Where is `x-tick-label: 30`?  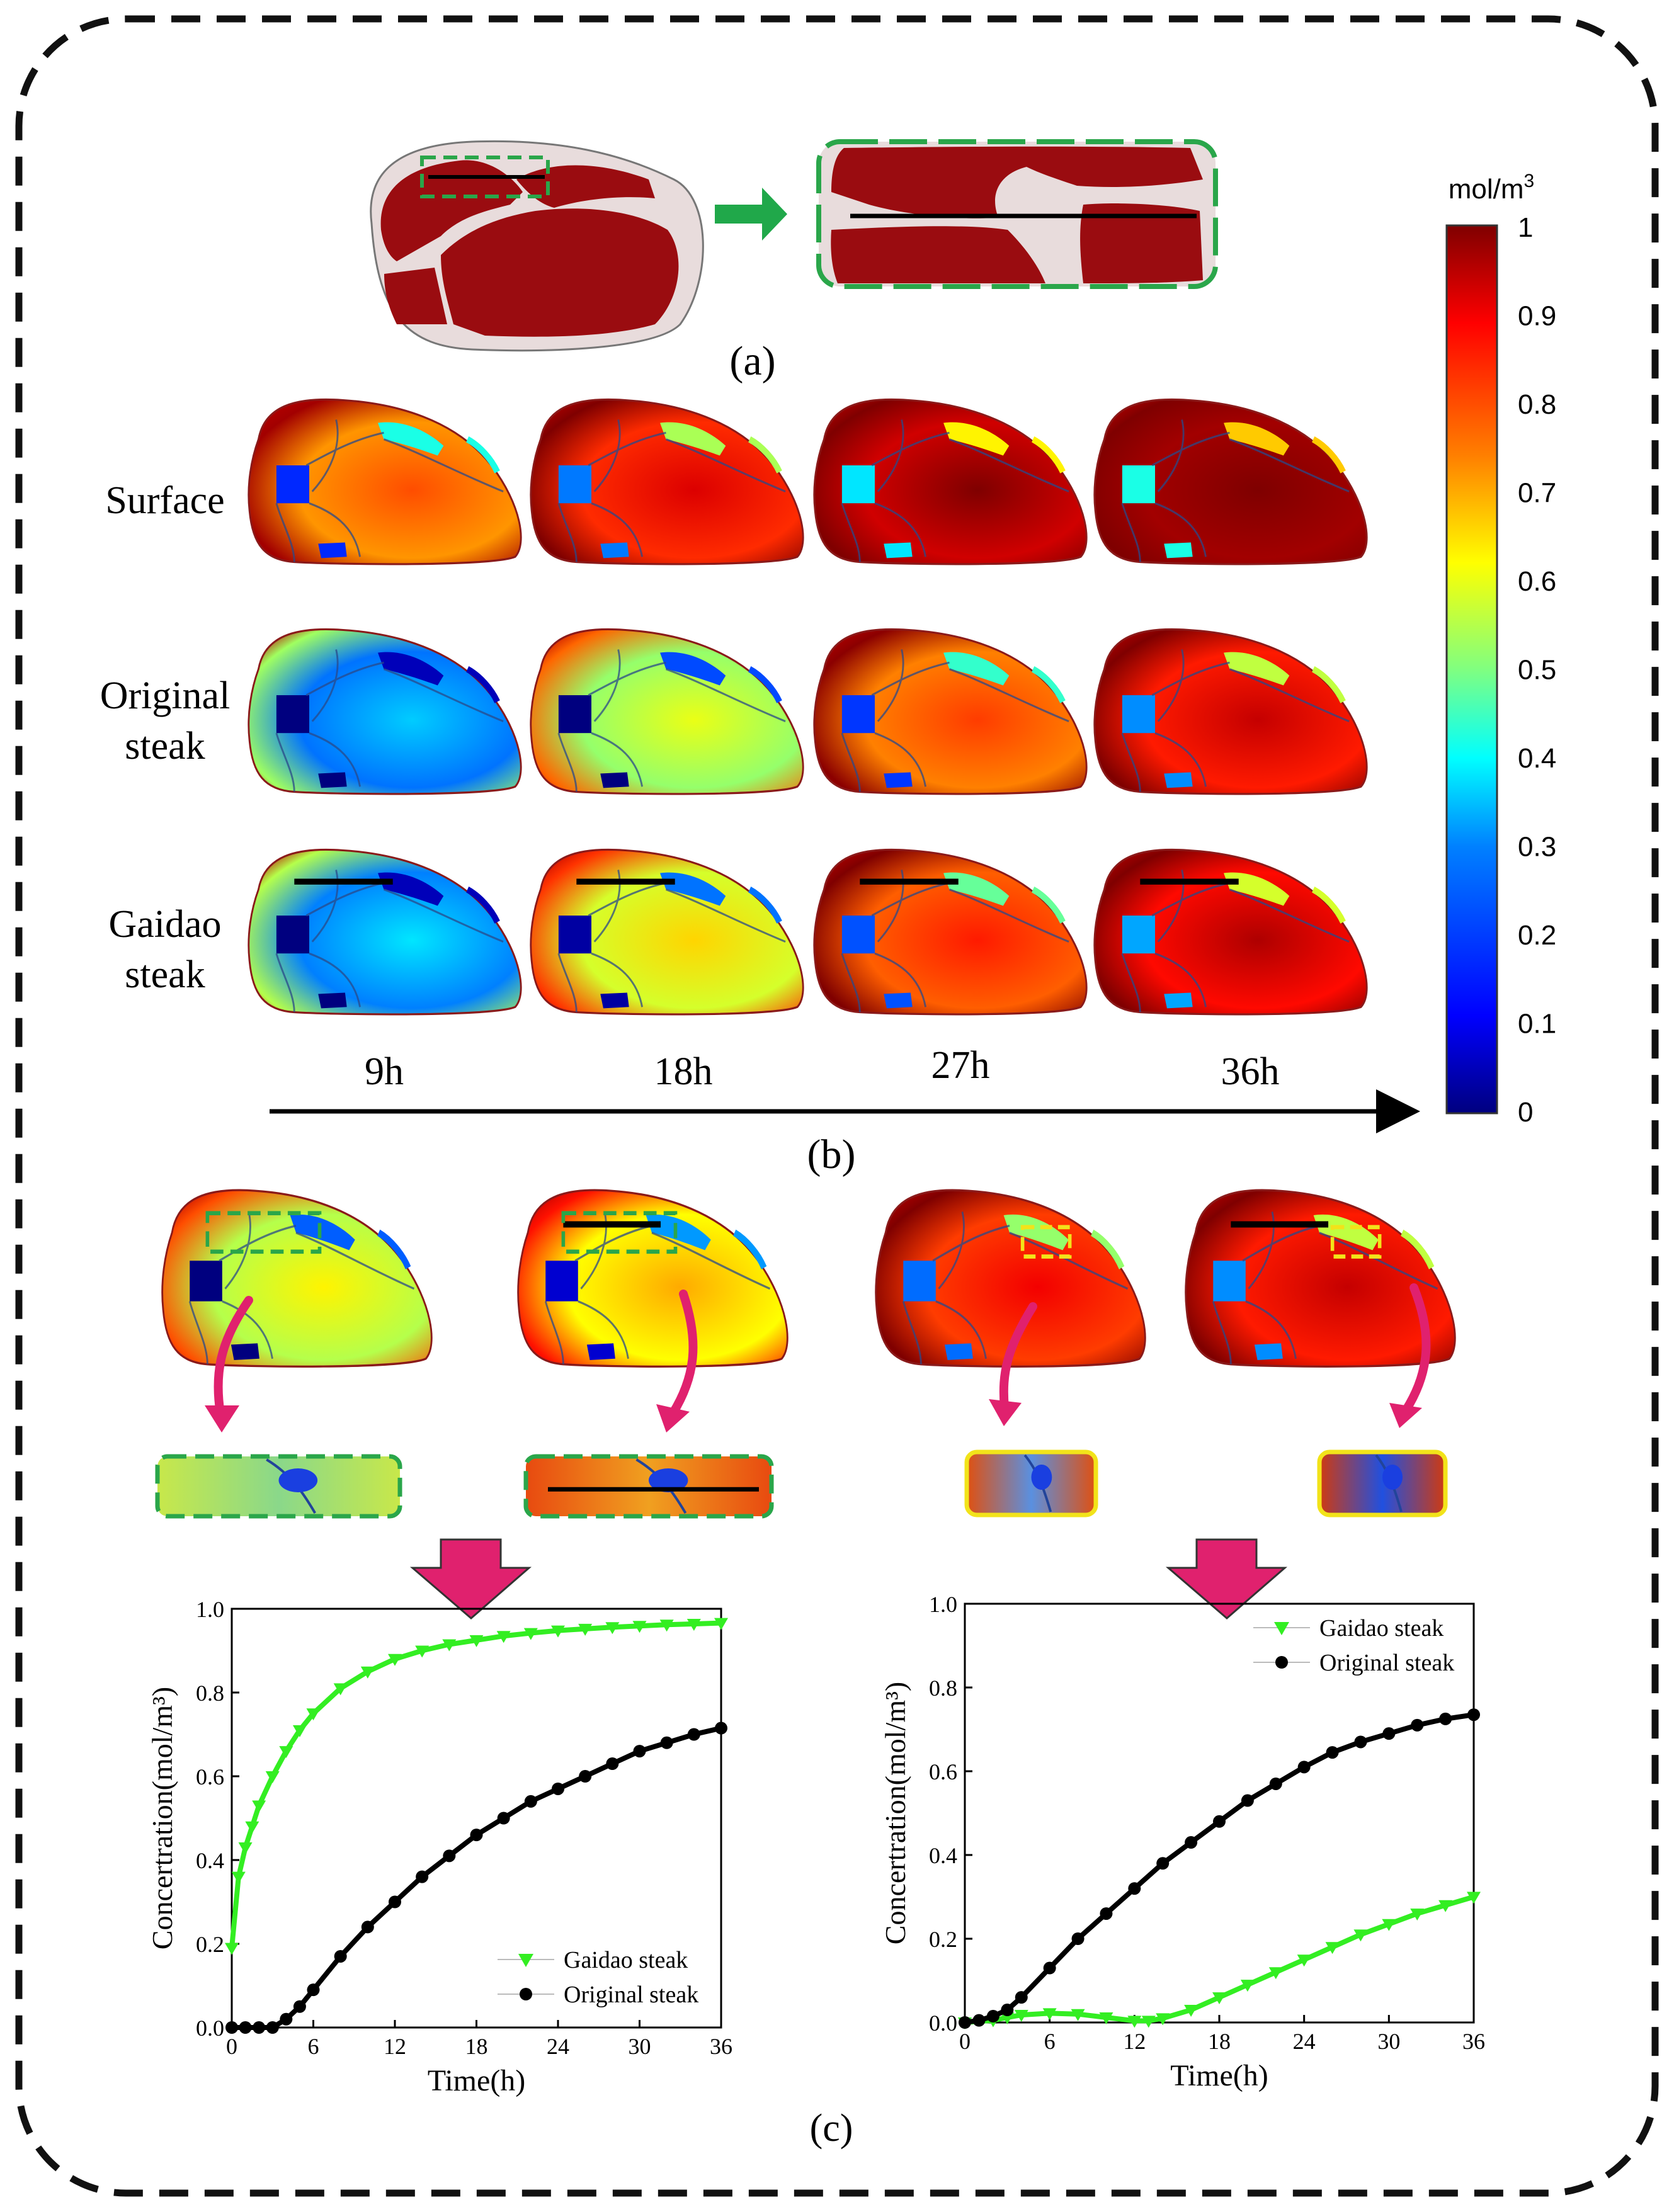
x-tick-label: 30 is located at coordinates (640, 2046).